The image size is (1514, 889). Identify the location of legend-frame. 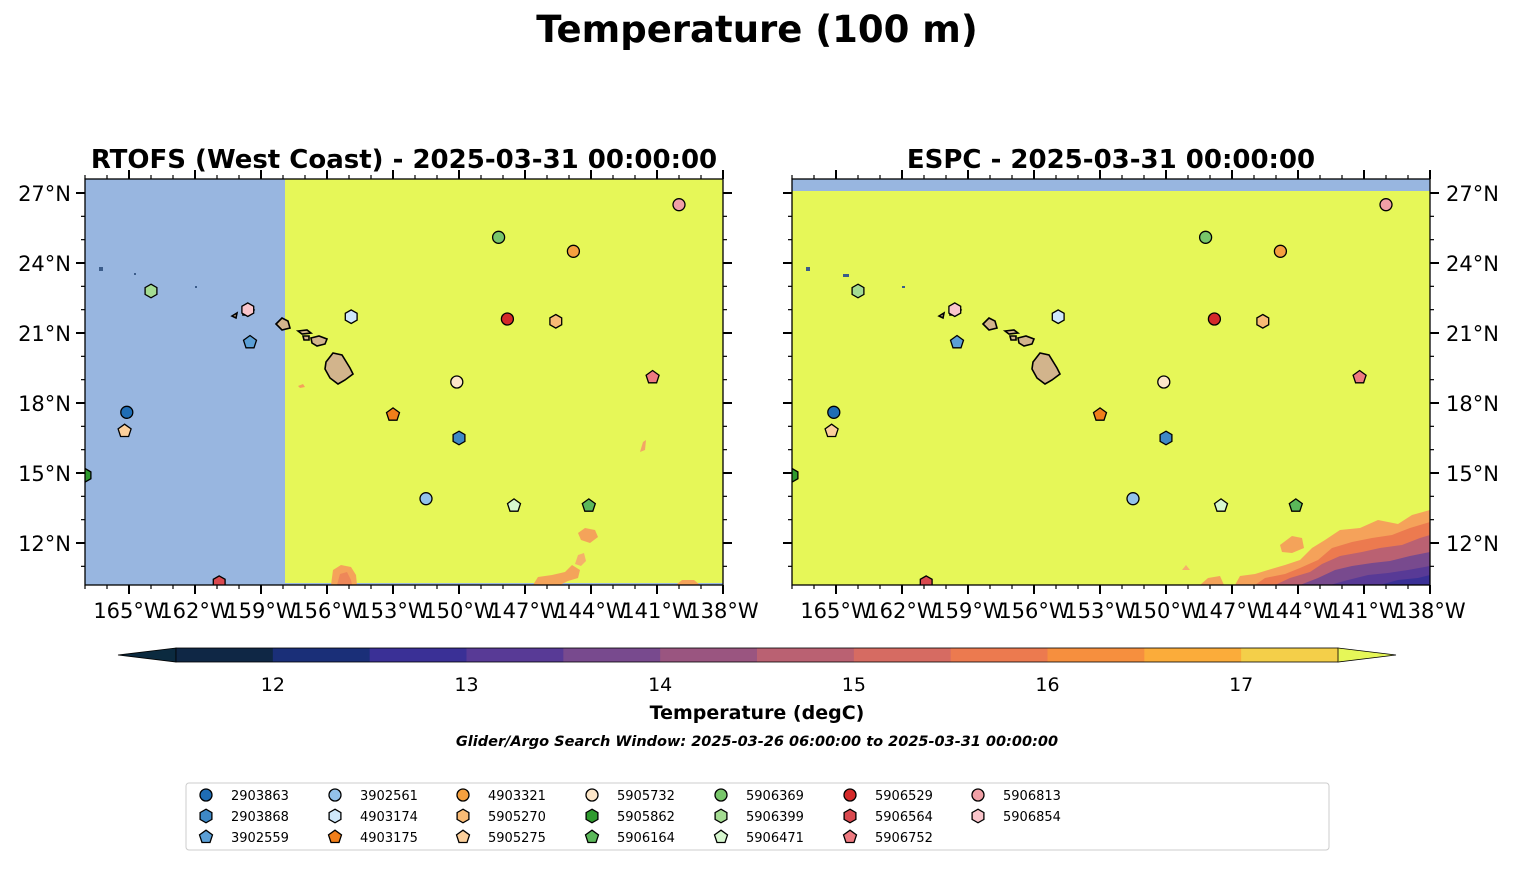
(757, 816).